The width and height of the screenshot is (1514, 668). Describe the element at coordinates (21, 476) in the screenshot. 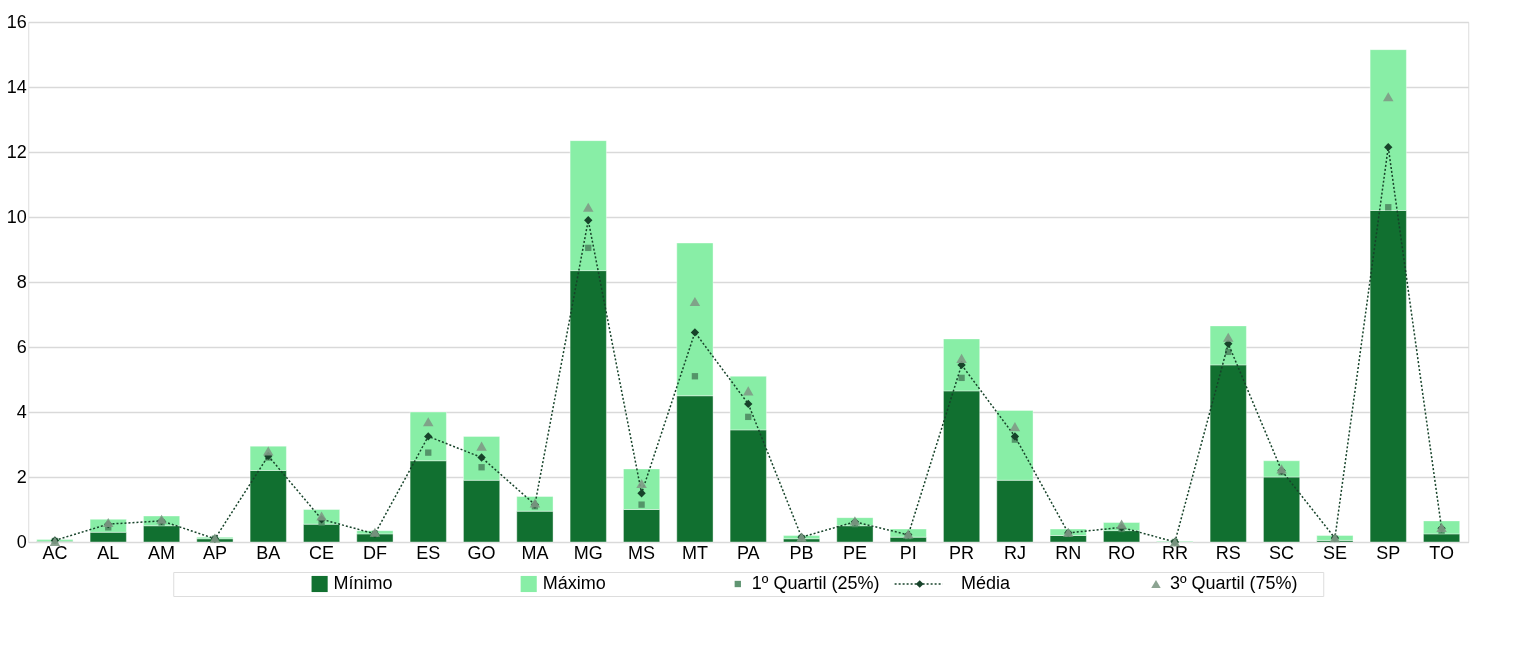

I see `y-tick-label: 2` at that location.